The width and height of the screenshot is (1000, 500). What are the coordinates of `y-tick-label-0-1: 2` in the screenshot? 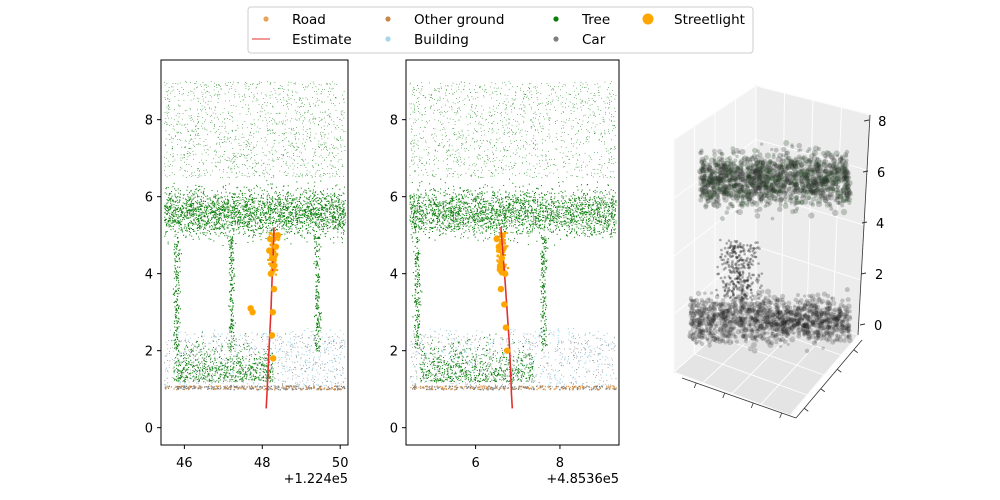 It's located at (149, 352).